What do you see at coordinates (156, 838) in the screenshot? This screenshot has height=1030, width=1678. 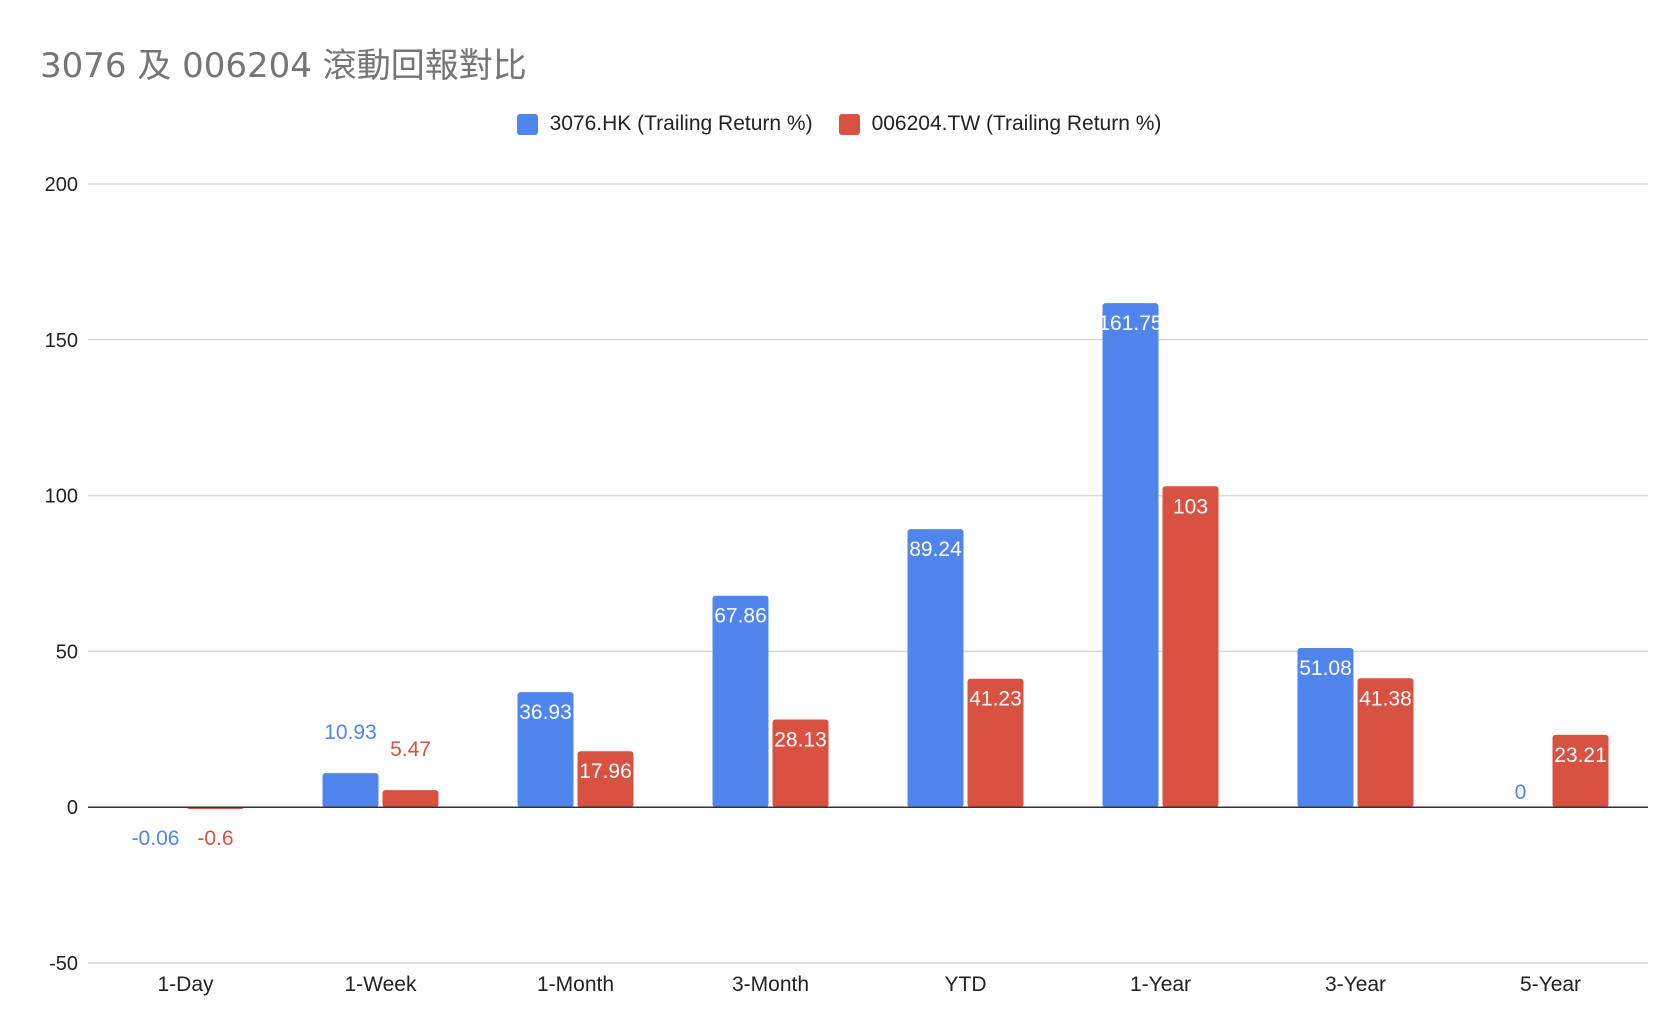 I see `data-label: -0.06` at bounding box center [156, 838].